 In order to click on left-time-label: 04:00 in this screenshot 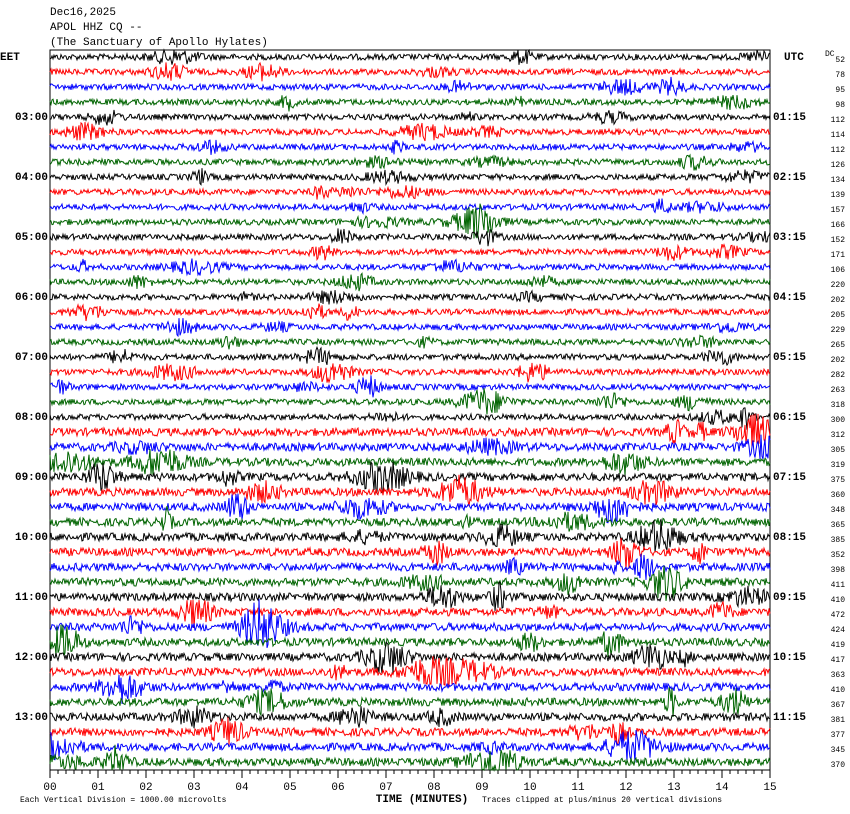, I will do `click(31, 178)`.